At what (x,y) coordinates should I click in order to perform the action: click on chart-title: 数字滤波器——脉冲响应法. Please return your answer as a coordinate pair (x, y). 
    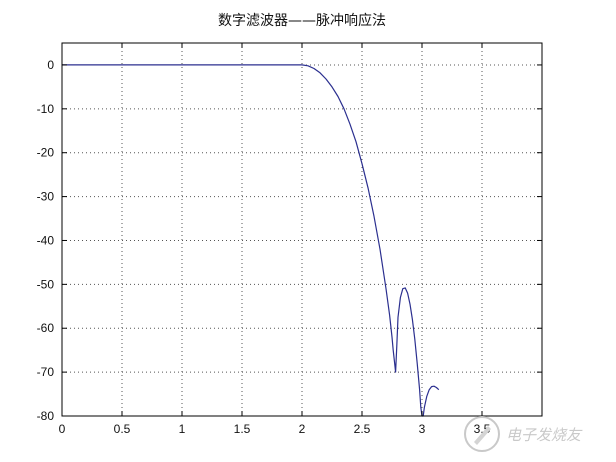
    Looking at the image, I should click on (302, 21).